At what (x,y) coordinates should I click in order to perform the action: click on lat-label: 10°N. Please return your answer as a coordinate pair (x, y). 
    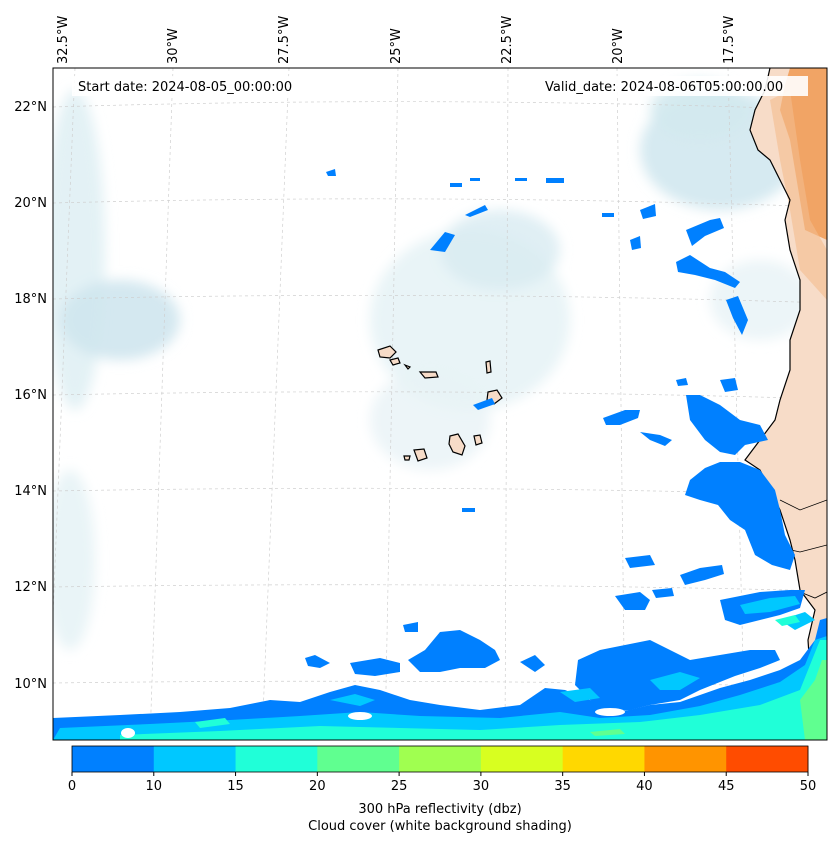
    Looking at the image, I should click on (30, 684).